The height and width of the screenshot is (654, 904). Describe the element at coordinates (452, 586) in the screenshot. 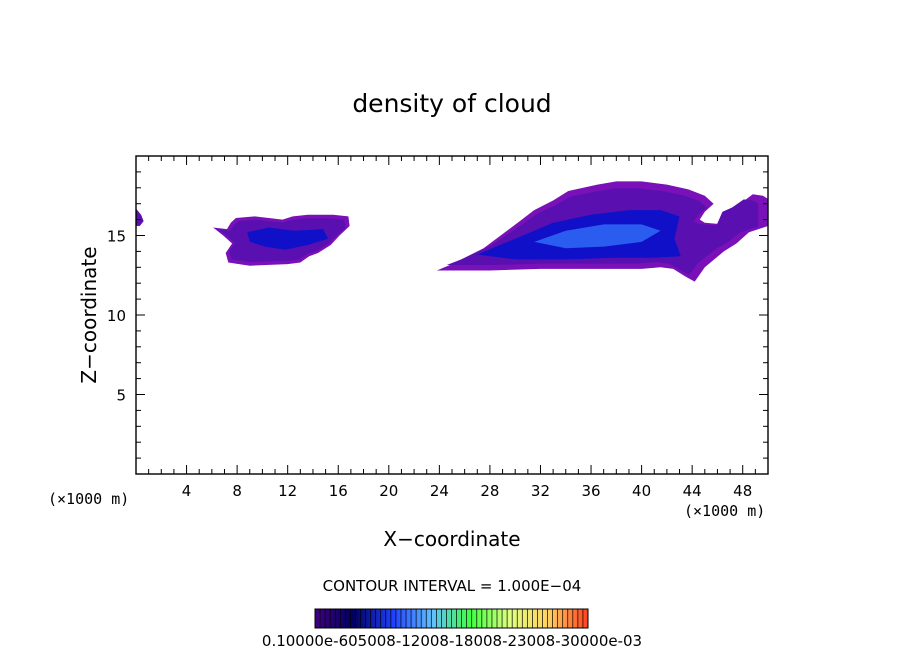

I see `contour-interval-label: CONTOUR INTERVAL = 1.000E−04` at that location.